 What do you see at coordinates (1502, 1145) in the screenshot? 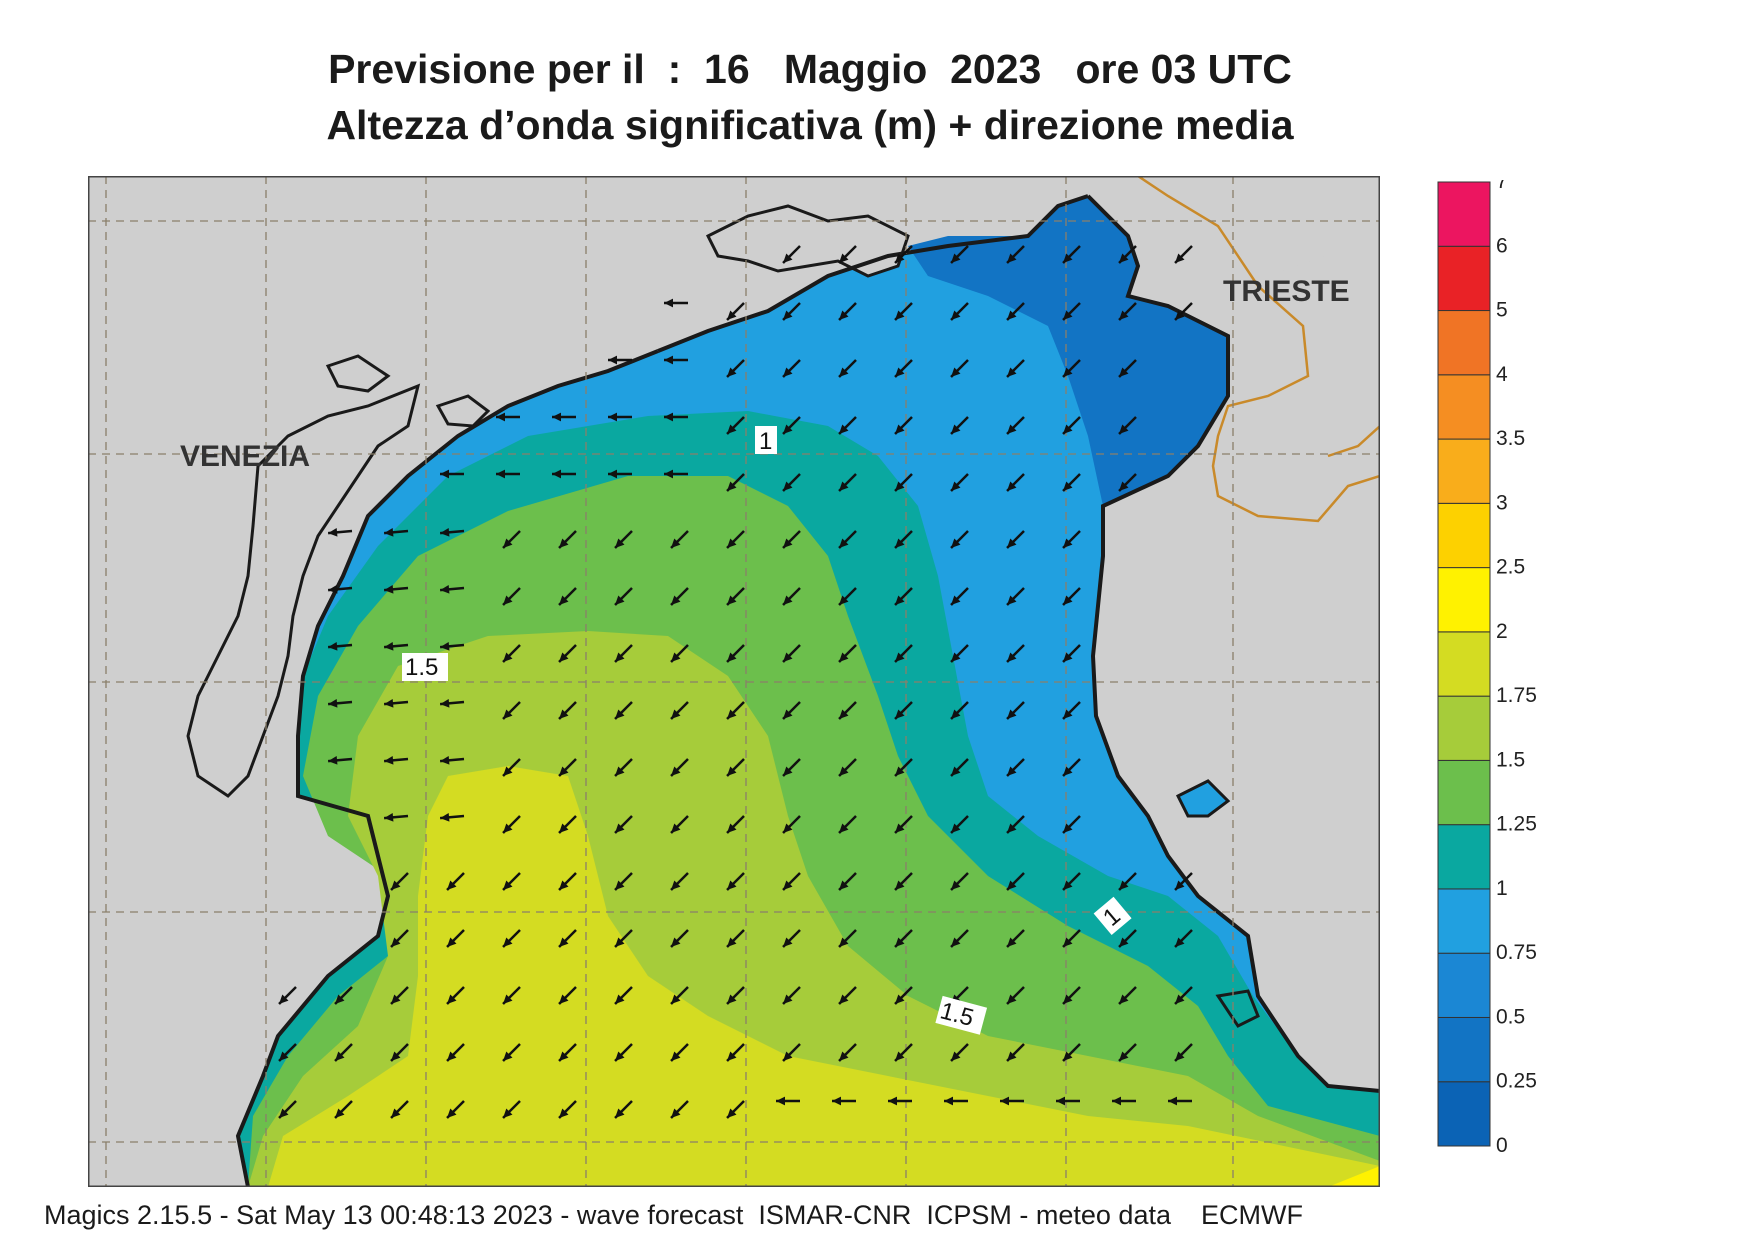
I see `colorbar-tick-label: 0` at bounding box center [1502, 1145].